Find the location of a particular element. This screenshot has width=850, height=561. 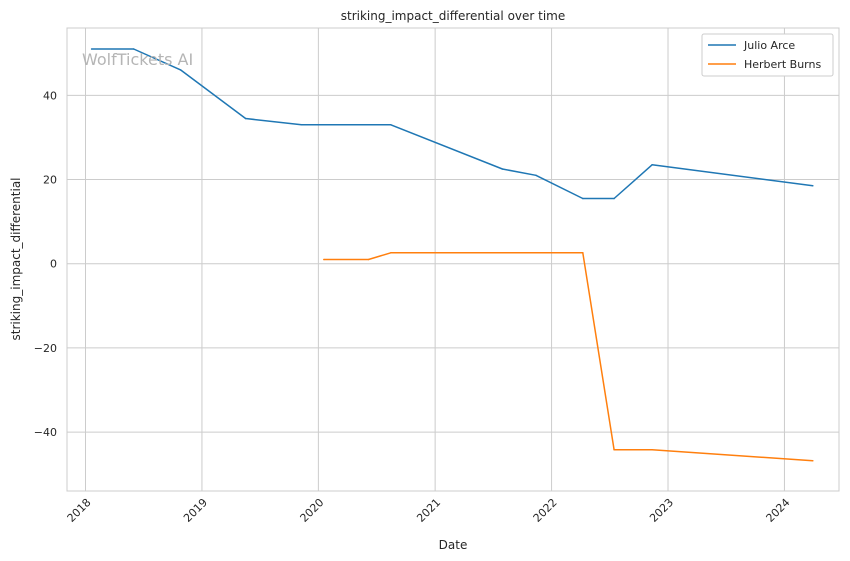

y-tick-label: 20 is located at coordinates (50, 180).